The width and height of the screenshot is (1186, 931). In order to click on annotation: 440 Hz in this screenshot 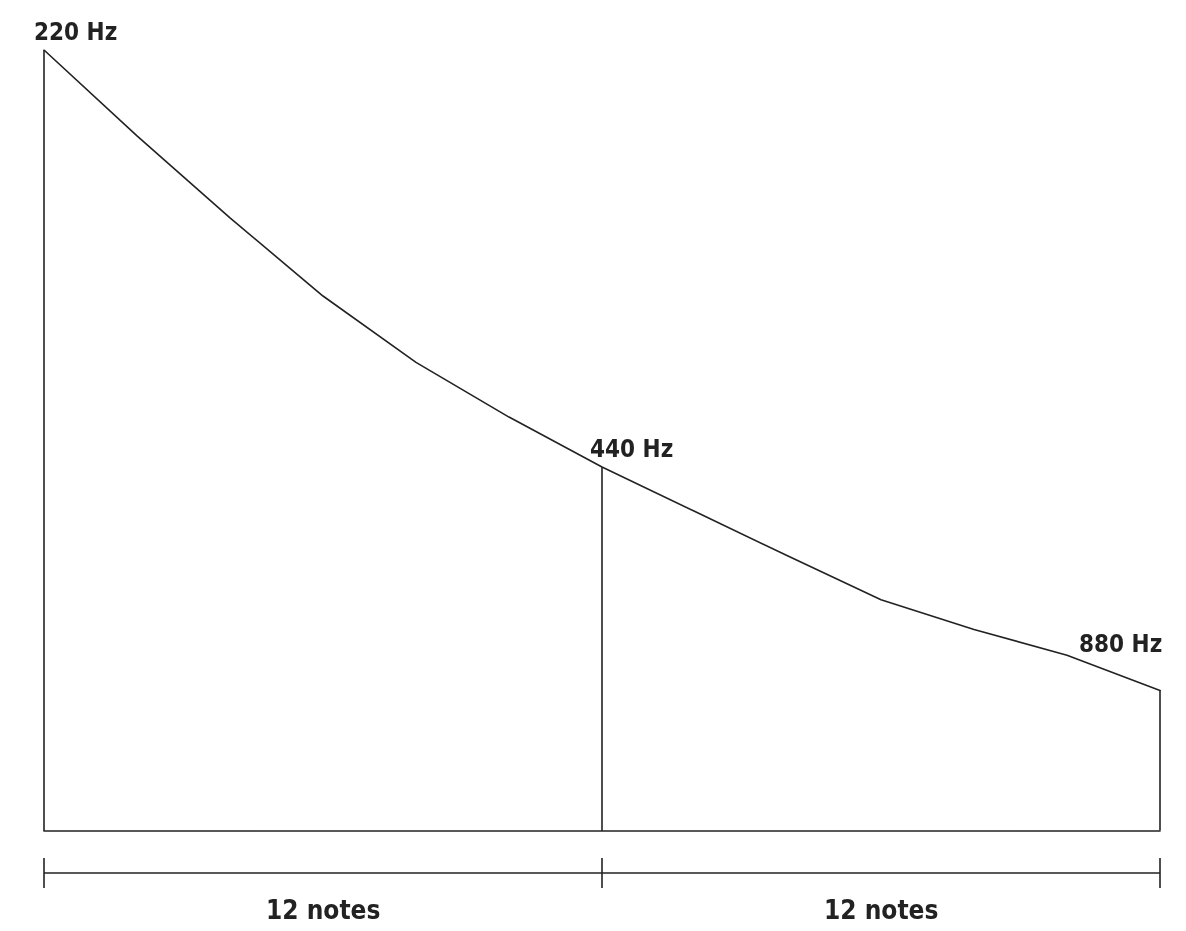, I will do `click(632, 449)`.